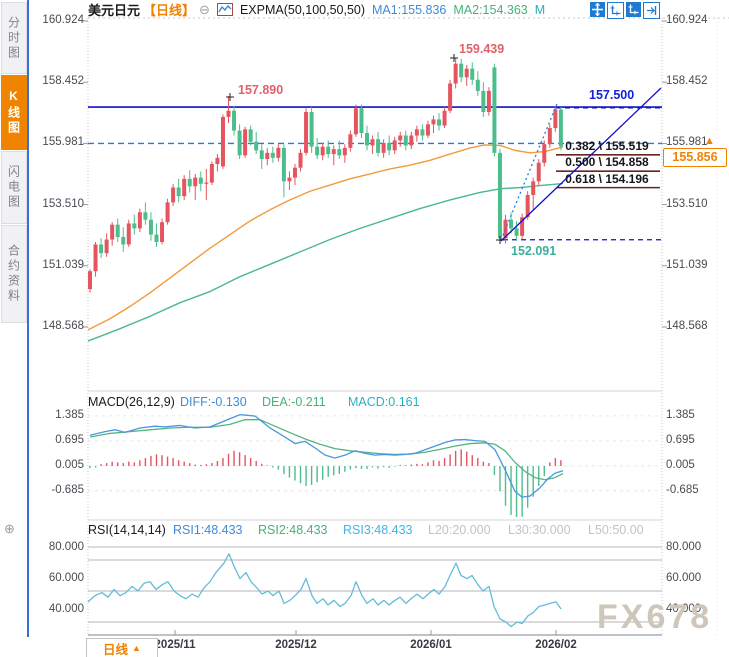 Image resolution: width=729 pixels, height=657 pixels. Describe the element at coordinates (169, 10) in the screenshot. I see `period-tag: 【日线】` at that location.